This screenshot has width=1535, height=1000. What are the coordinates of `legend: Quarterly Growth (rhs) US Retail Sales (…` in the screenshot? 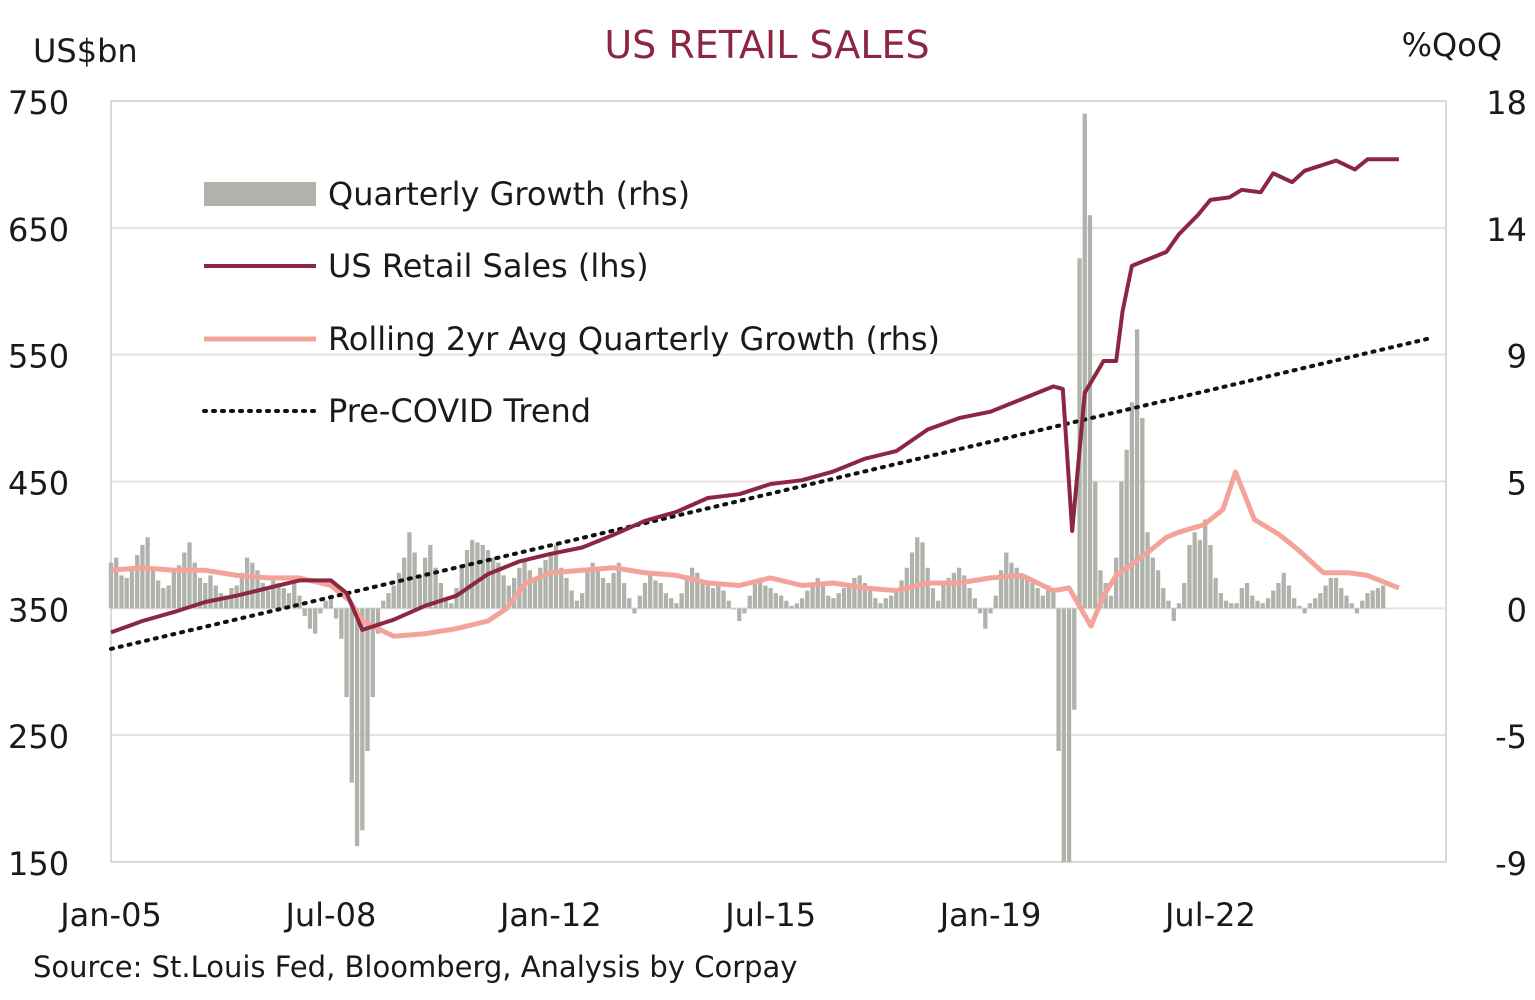 It's located at (571, 302).